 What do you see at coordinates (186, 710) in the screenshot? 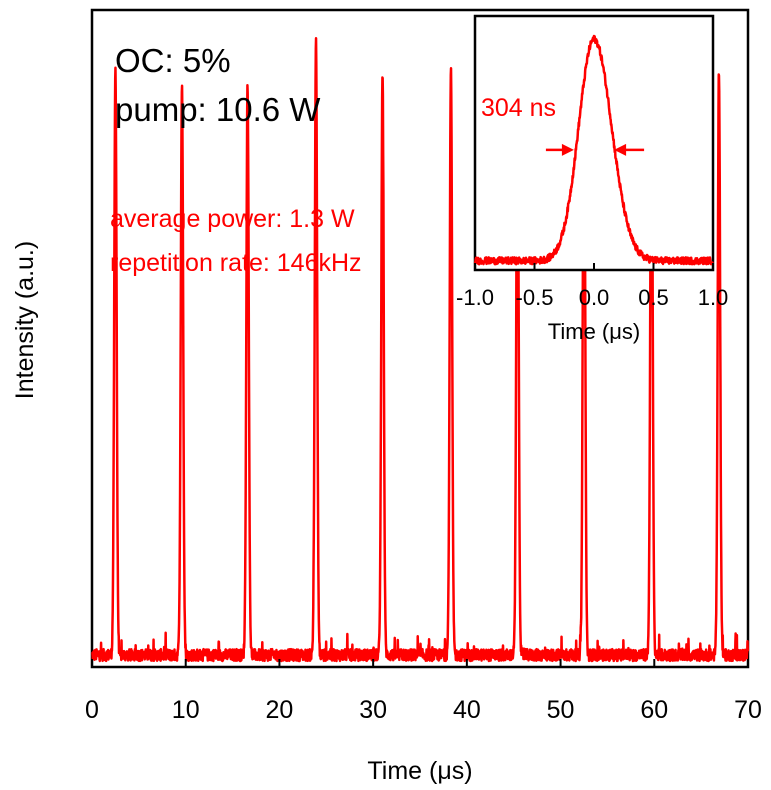
I see `main-x-tick-label: 10` at bounding box center [186, 710].